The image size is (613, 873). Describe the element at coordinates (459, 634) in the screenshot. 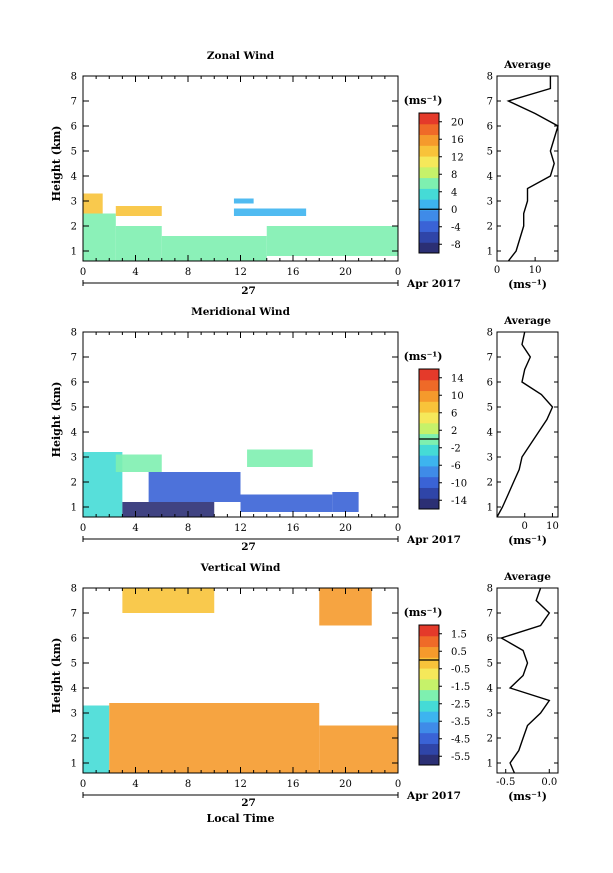

I see `colorbar-tick-label: 1.5` at that location.